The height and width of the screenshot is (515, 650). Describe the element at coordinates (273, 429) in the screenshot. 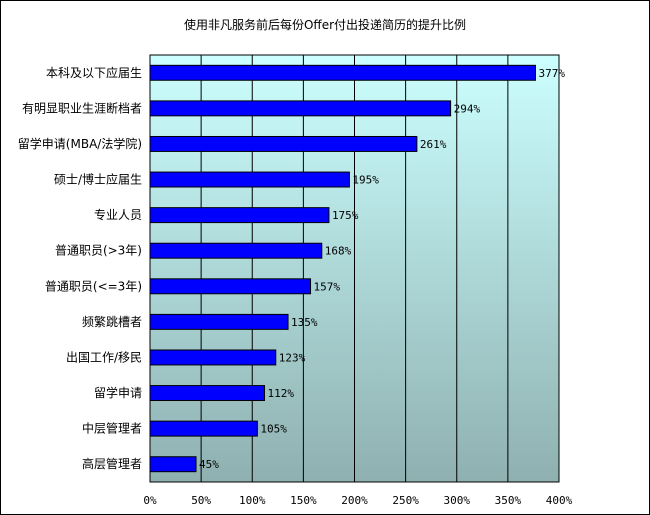

I see `data-label: 105%` at that location.